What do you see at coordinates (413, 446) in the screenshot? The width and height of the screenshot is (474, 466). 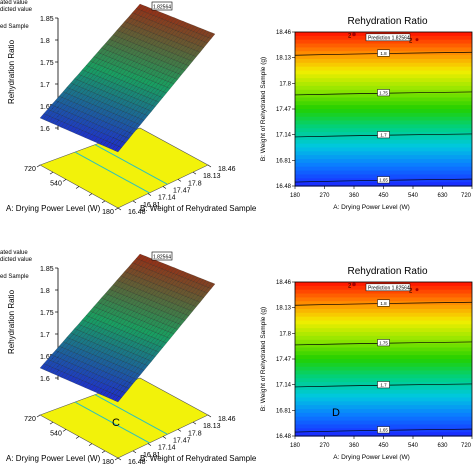 I see `x-tick-label: 540` at bounding box center [413, 446].